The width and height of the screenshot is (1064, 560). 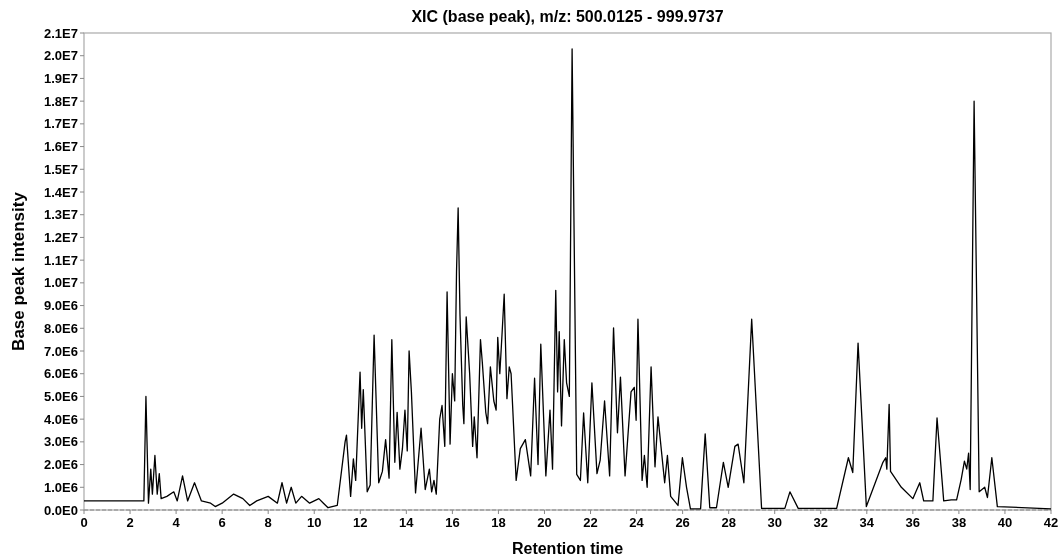 What do you see at coordinates (61, 192) in the screenshot?
I see `y-tick-label: 1.4E7` at bounding box center [61, 192].